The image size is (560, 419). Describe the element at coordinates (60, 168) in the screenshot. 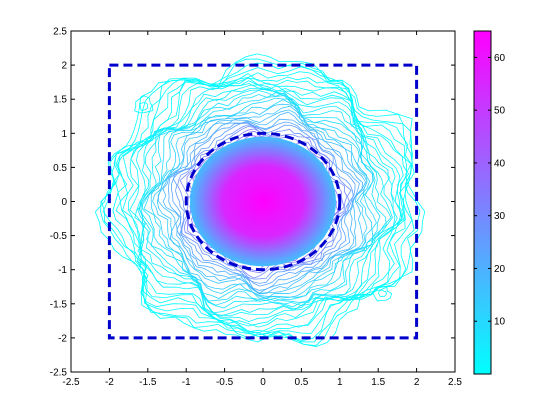

I see `y-tick-label: 0.5` at that location.